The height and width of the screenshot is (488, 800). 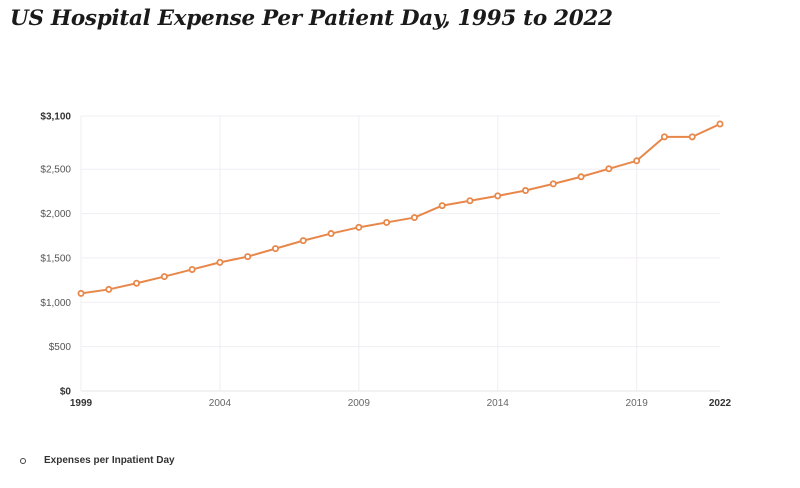 I want to click on y-tick-label: $3,100, so click(x=55, y=117).